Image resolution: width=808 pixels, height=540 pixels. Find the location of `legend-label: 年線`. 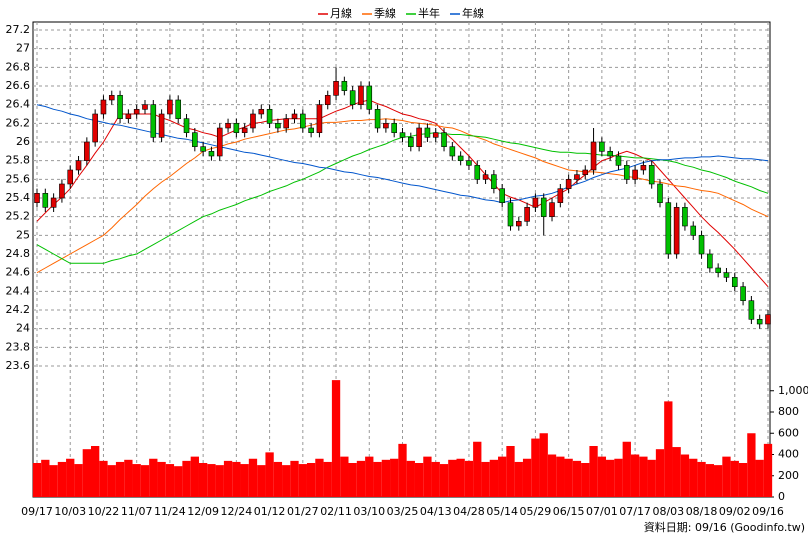

legend-label: 年線 is located at coordinates (473, 13).